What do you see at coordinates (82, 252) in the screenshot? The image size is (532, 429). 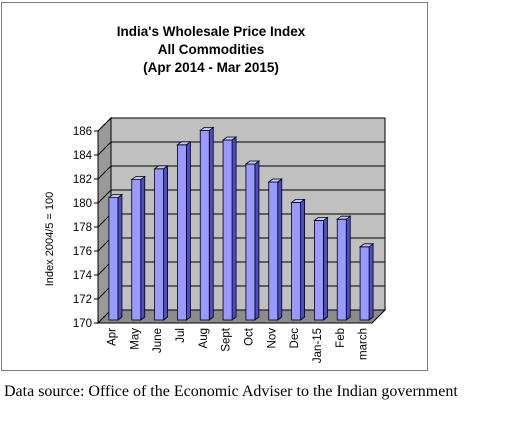 I see `y-tick-label: 176` at bounding box center [82, 252].